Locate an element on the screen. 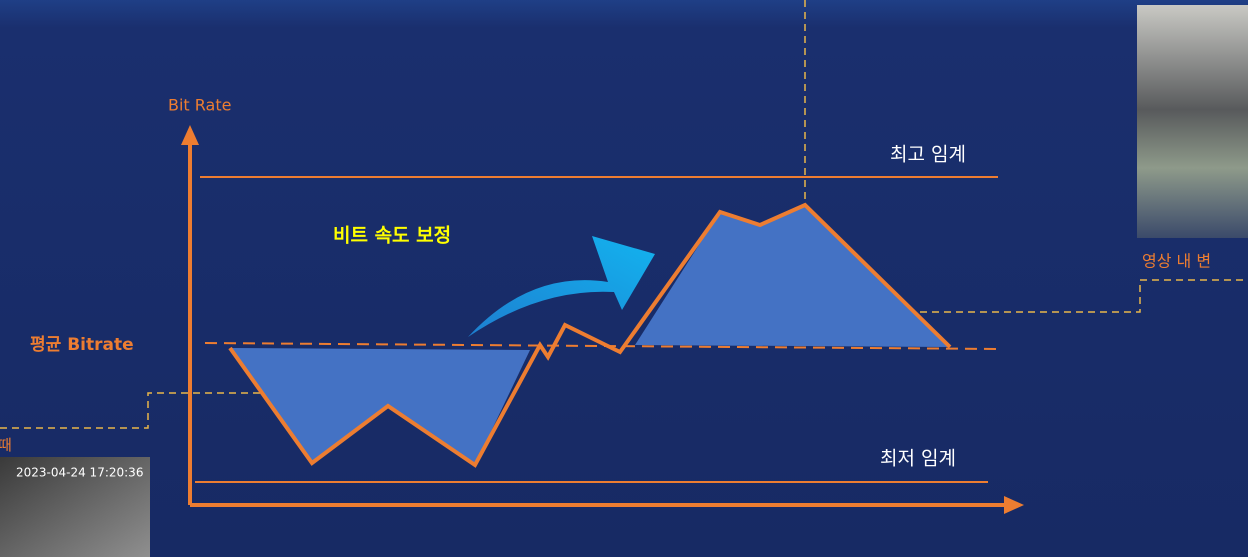 This screenshot has height=557, width=1248. above-average-area is located at coordinates (792, 276).